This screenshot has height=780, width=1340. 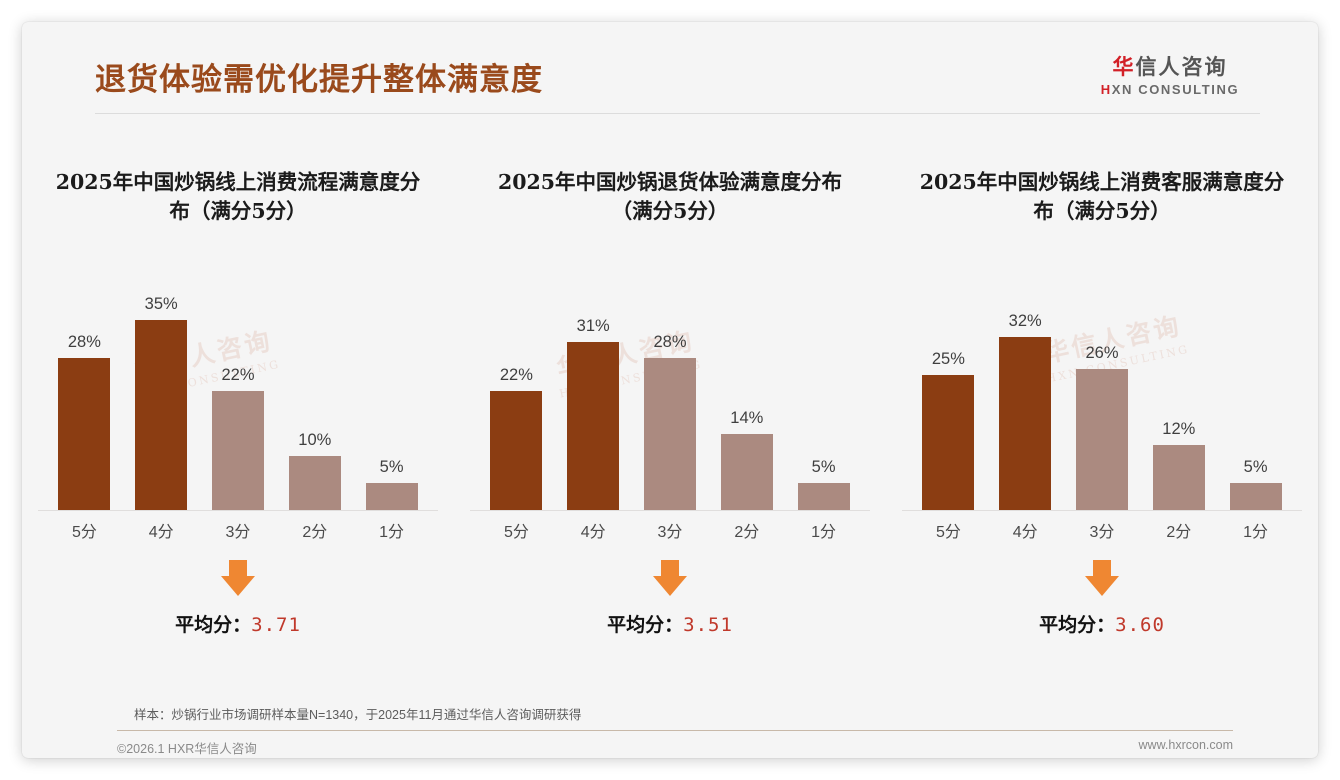 I want to click on logo-chinese-text: 华信人咨询, so click(x=1170, y=66).